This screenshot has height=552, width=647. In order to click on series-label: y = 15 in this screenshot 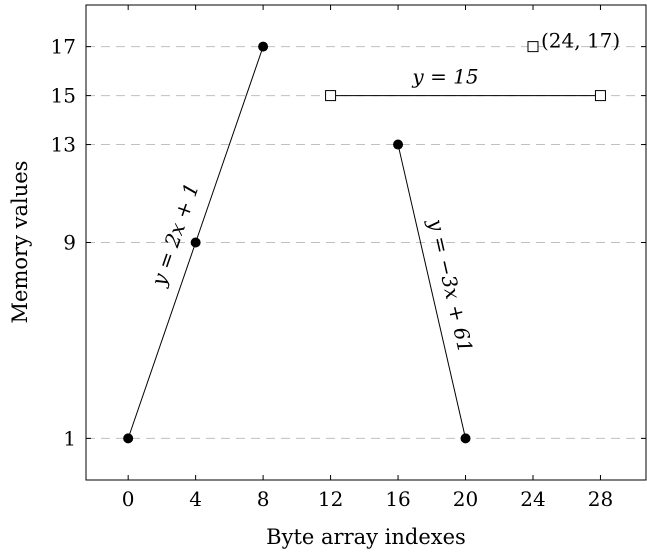, I will do `click(444, 77)`.